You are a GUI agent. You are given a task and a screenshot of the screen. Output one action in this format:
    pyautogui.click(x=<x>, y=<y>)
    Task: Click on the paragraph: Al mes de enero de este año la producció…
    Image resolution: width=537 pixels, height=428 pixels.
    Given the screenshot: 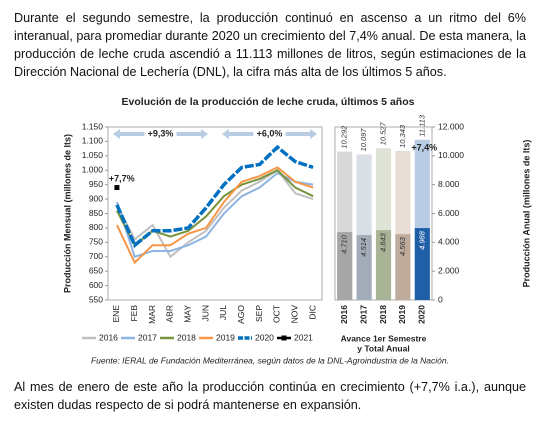 What is the action you would take?
    pyautogui.click(x=270, y=396)
    